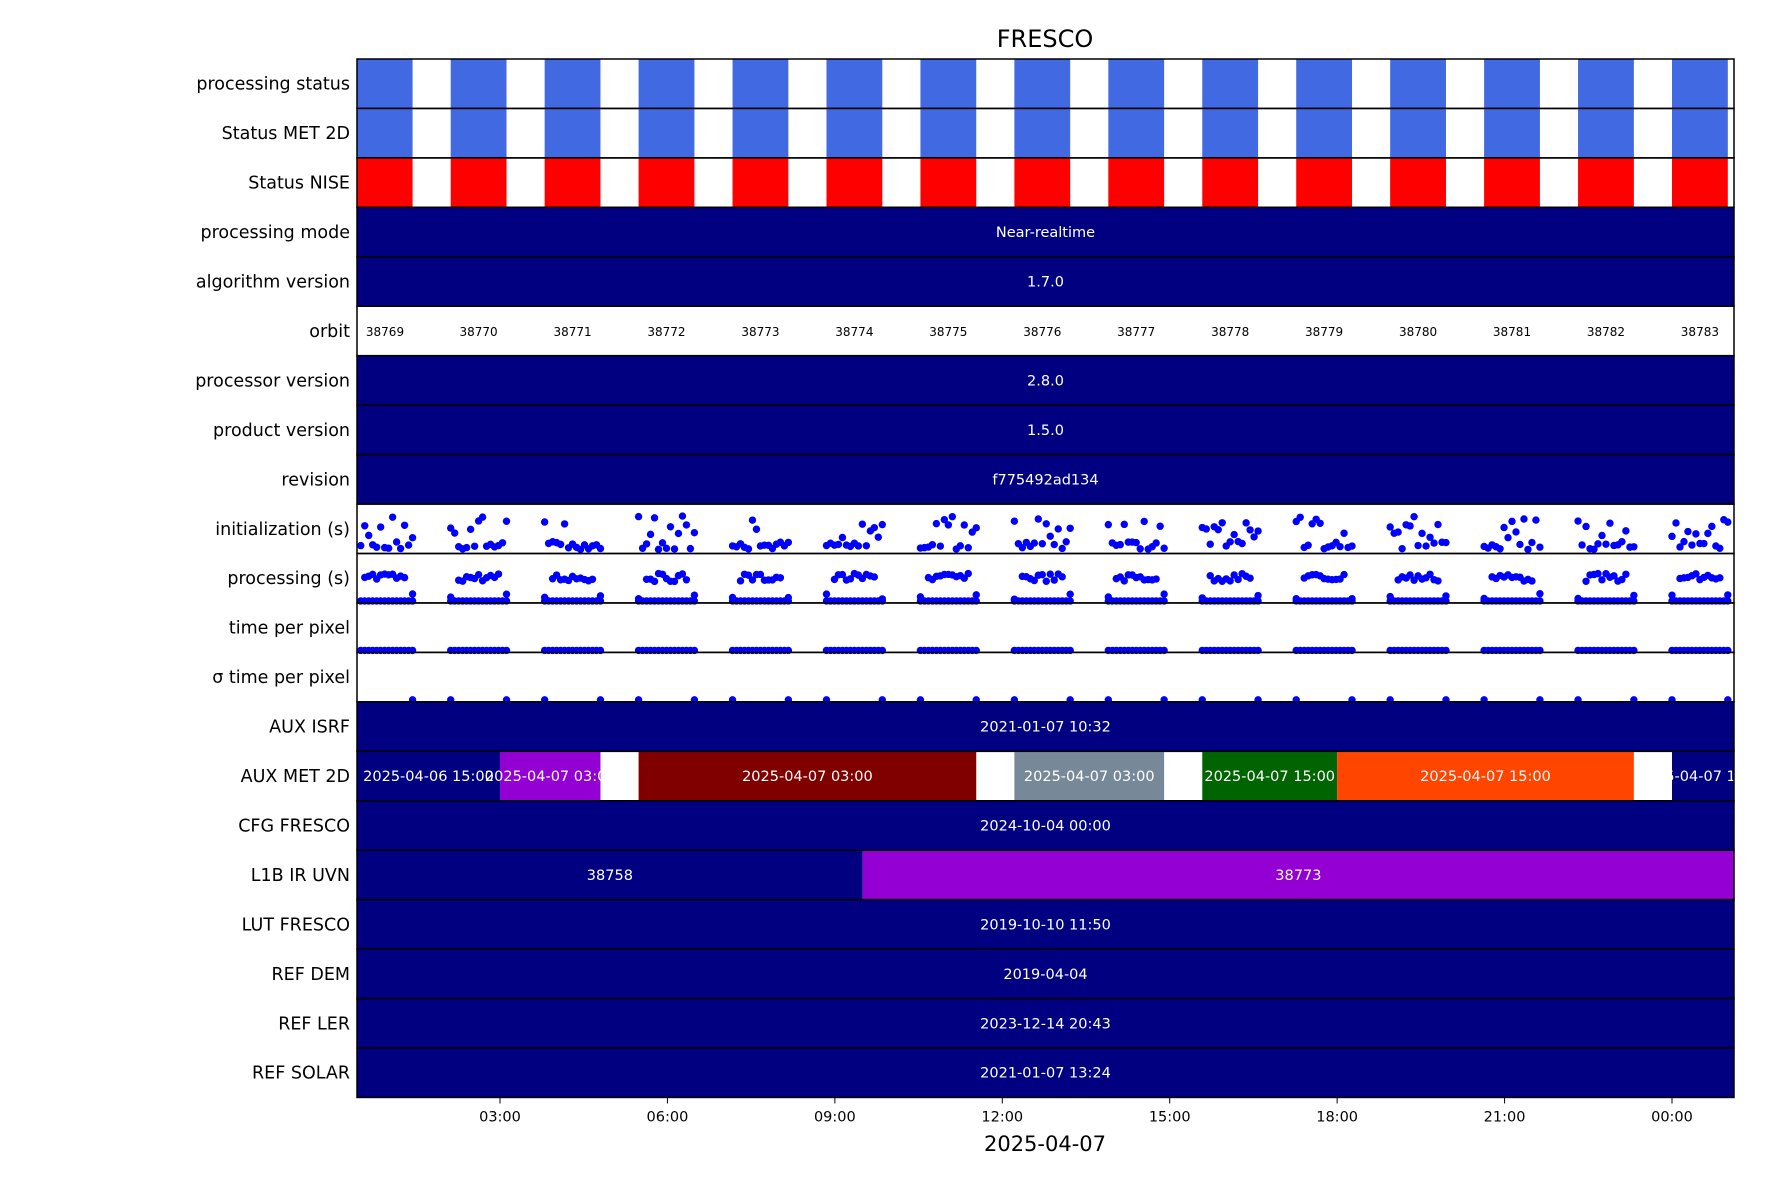  I want to click on row-label: L1B IR UVN, so click(300, 876).